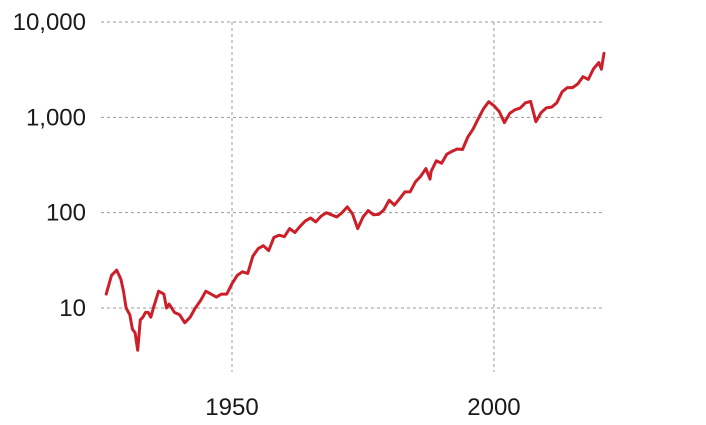  Describe the element at coordinates (66, 213) in the screenshot. I see `y-tick-label: 100` at that location.